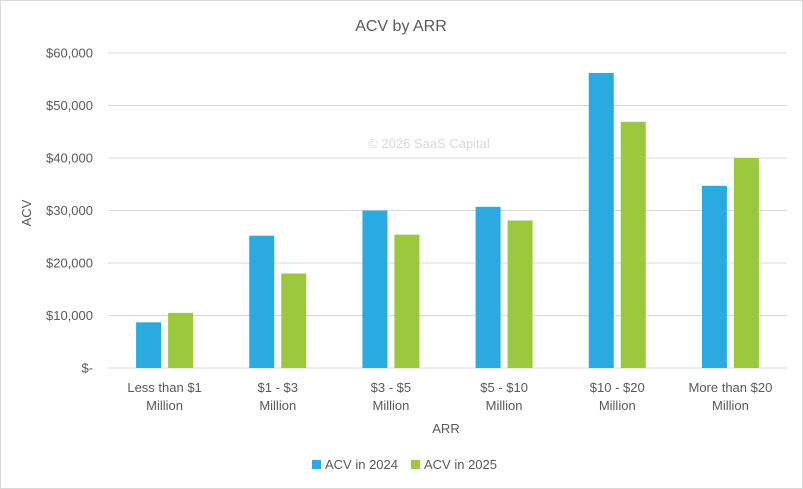  I want to click on y-tick-label: $30,000, so click(69, 210).